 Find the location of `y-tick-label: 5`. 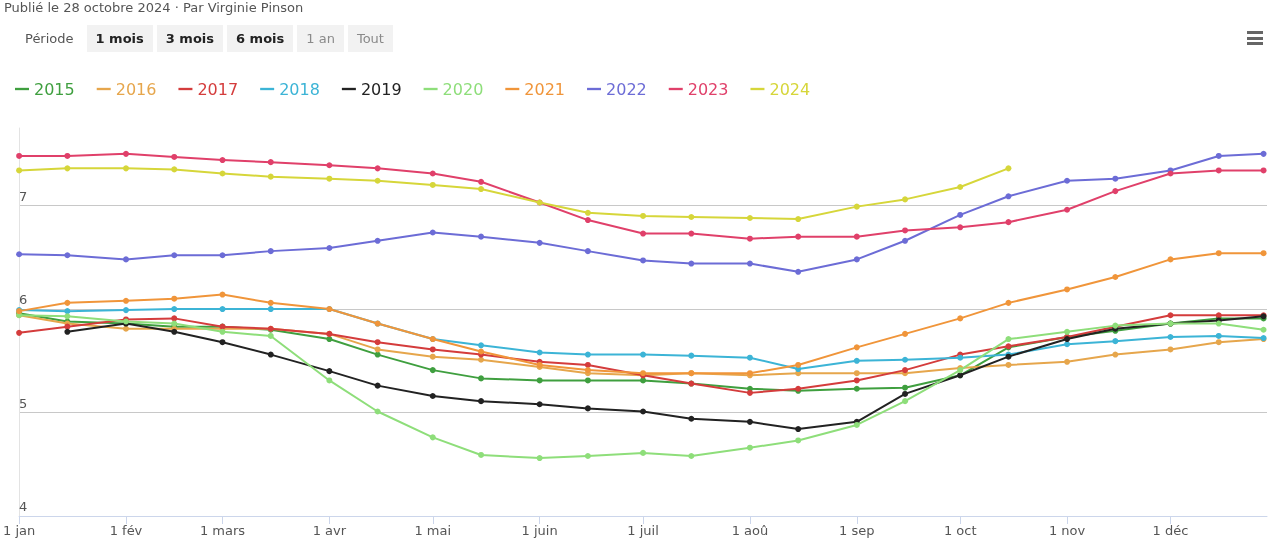

y-tick-label: 5 is located at coordinates (23, 403).